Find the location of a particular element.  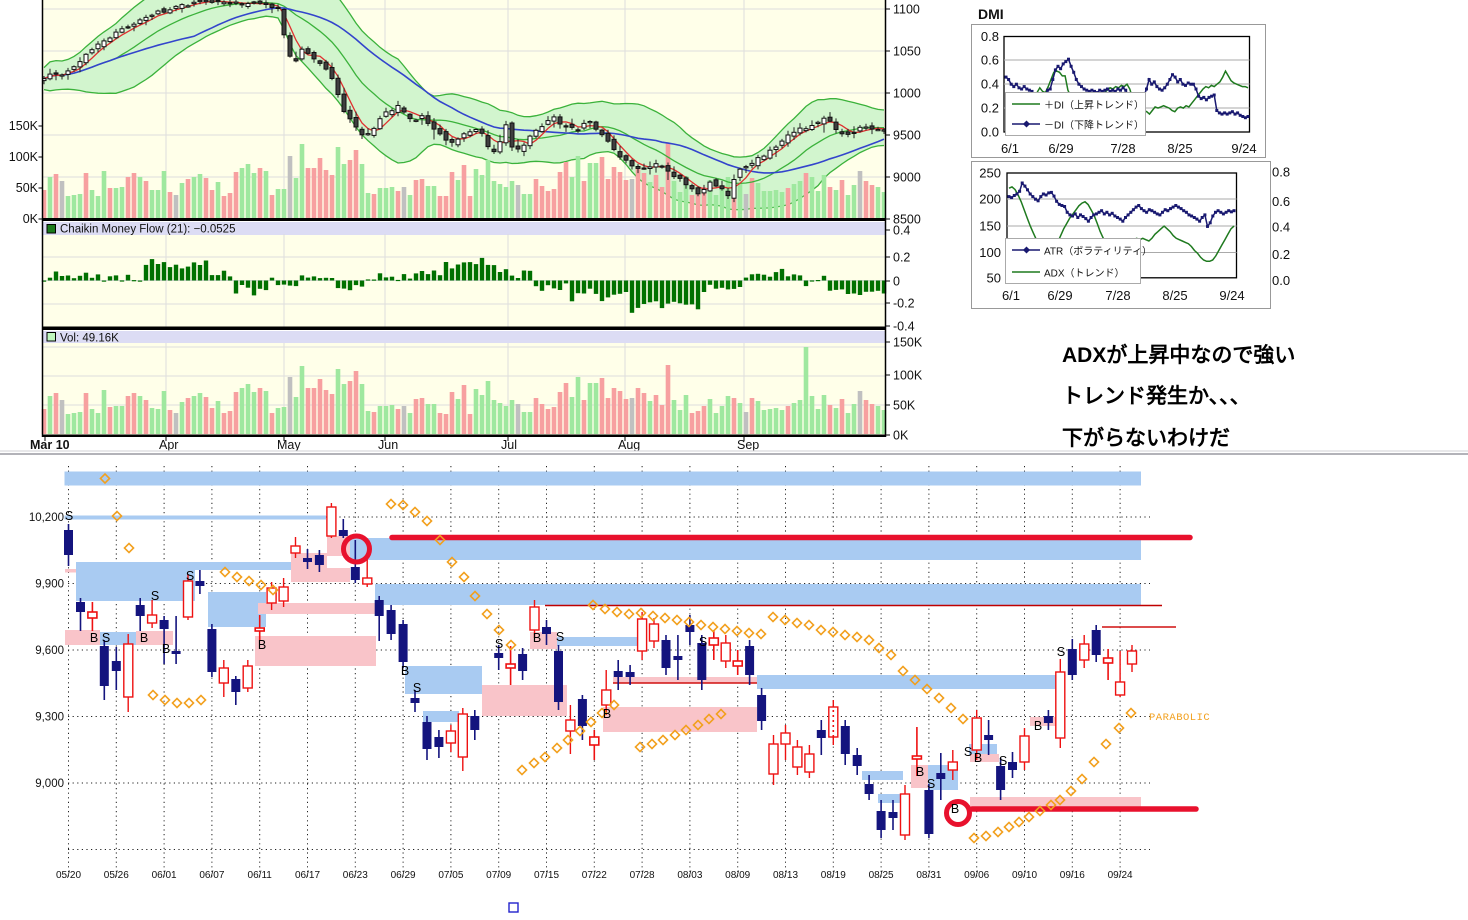

svg-text: 09/24 is located at coordinates (1120, 875).